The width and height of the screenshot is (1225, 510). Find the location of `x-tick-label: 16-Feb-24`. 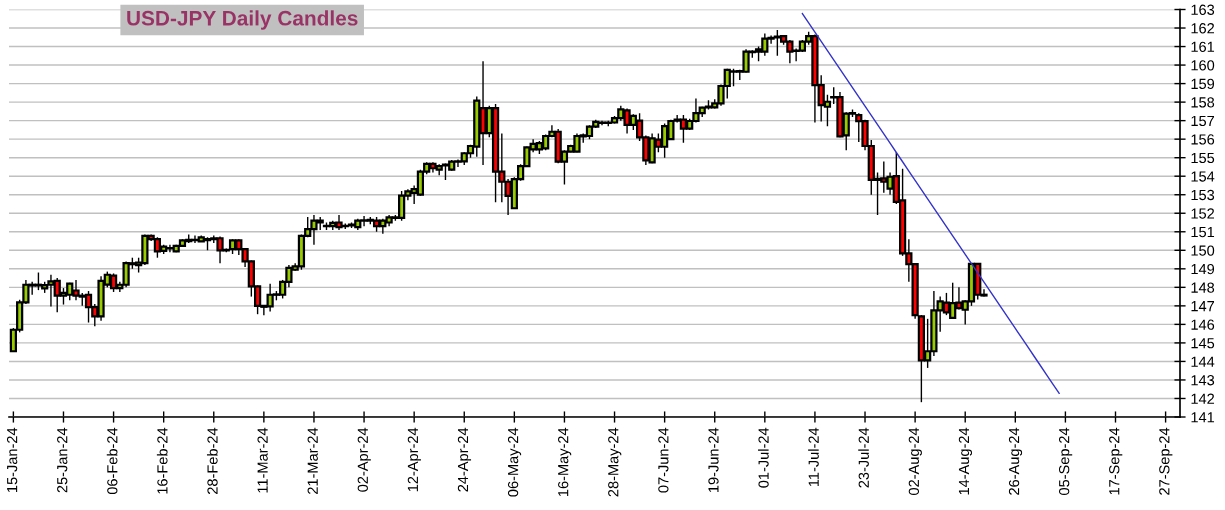

x-tick-label: 16-Feb-24 is located at coordinates (162, 460).